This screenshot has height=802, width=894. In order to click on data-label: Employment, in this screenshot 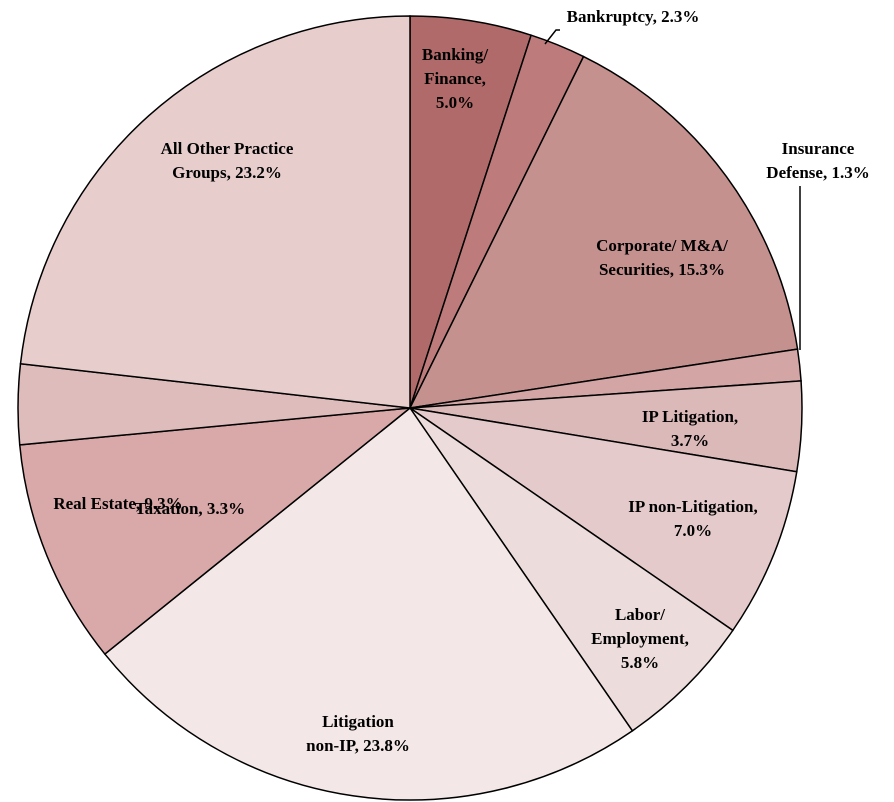, I will do `click(640, 638)`.